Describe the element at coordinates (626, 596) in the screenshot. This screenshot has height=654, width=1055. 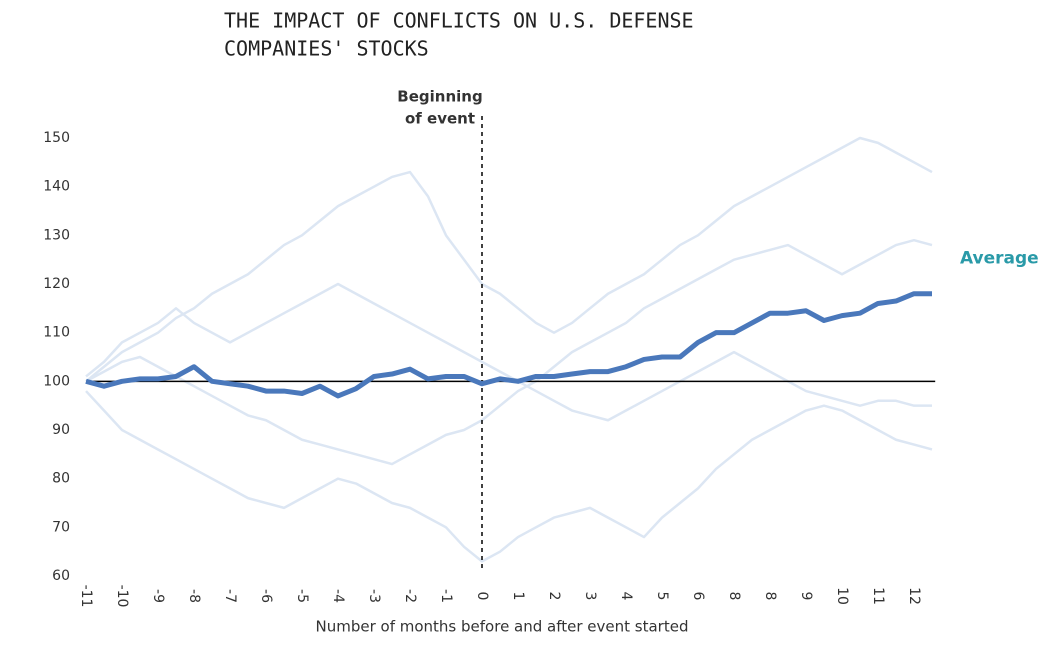
I see `x-tick-label: 4` at that location.